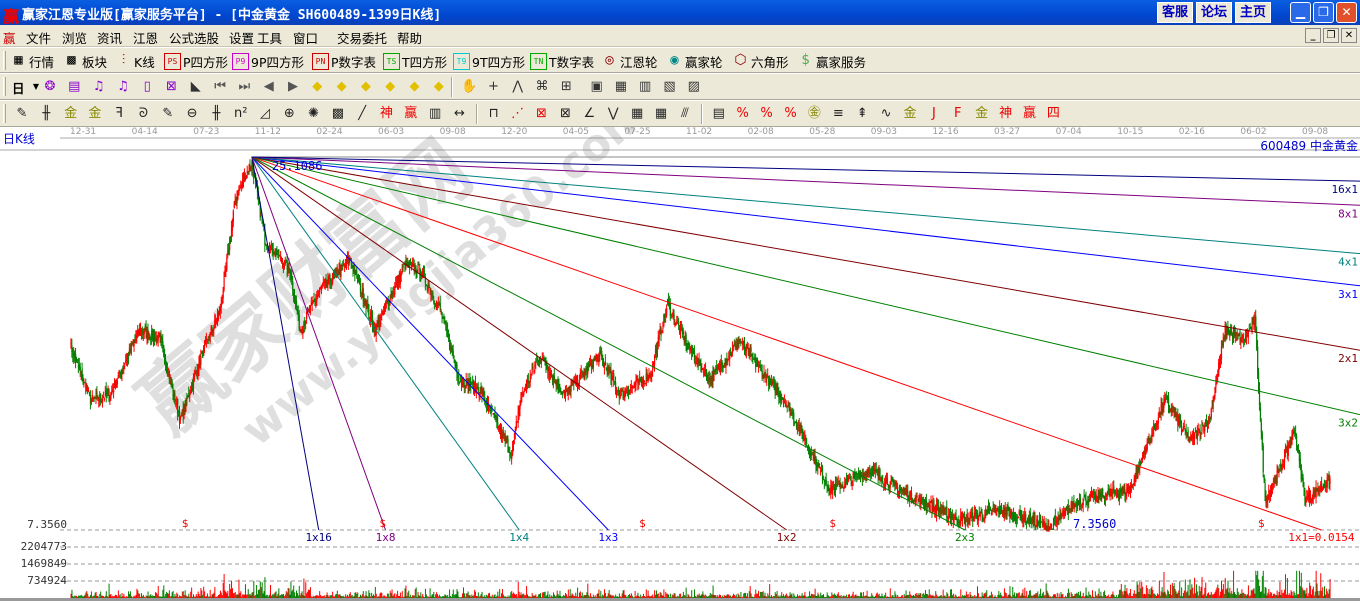  What do you see at coordinates (621, 86) in the screenshot?
I see `calculator-icon: ▦` at bounding box center [621, 86].